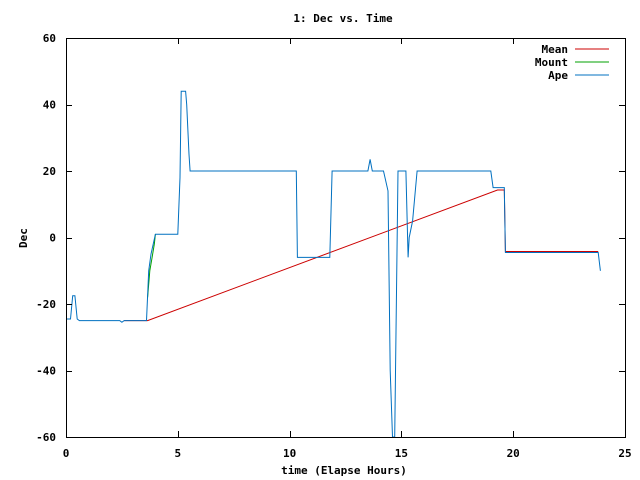 The width and height of the screenshot is (640, 480). I want to click on x-tick-label: 25, so click(624, 453).